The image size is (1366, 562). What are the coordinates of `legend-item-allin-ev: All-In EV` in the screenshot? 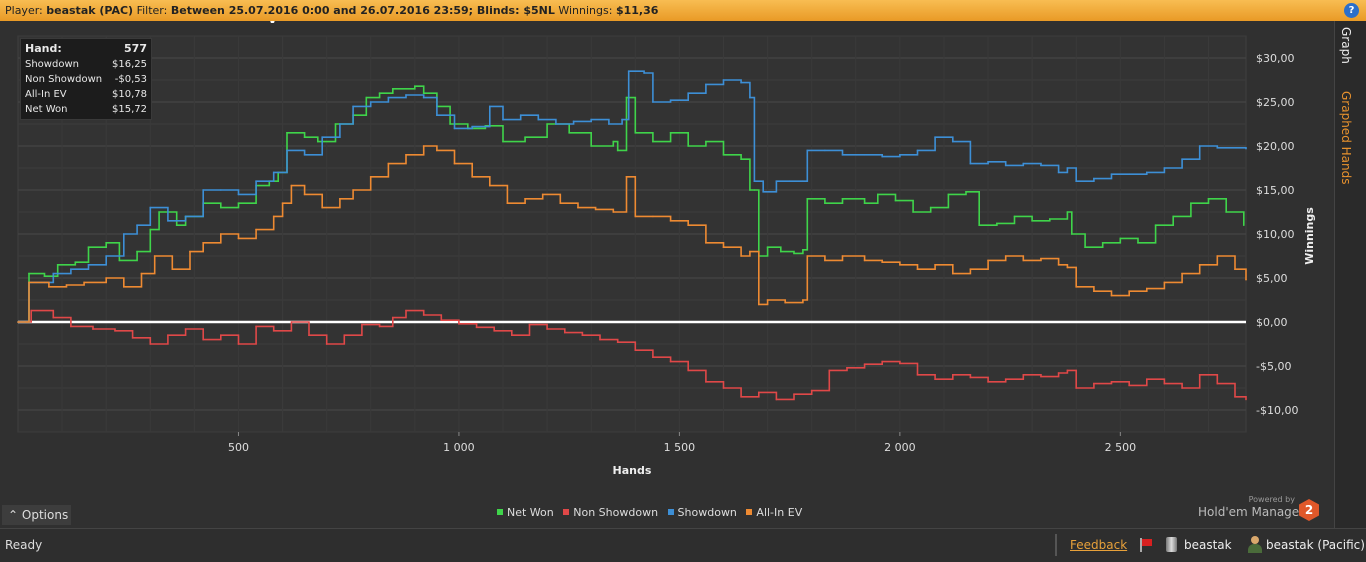 It's located at (774, 512).